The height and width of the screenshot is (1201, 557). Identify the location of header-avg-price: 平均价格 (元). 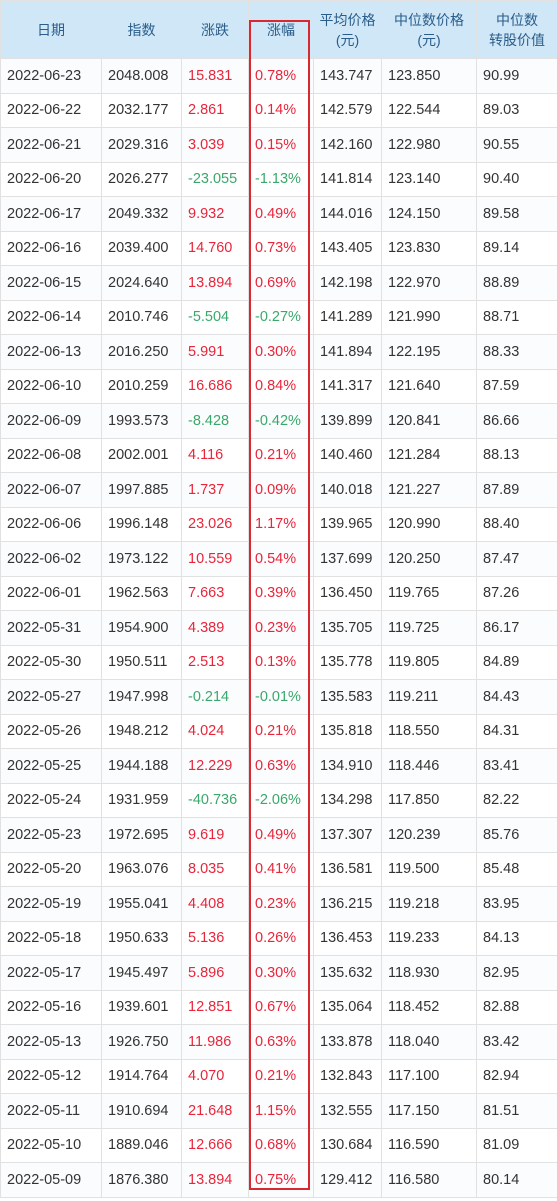
(347, 29).